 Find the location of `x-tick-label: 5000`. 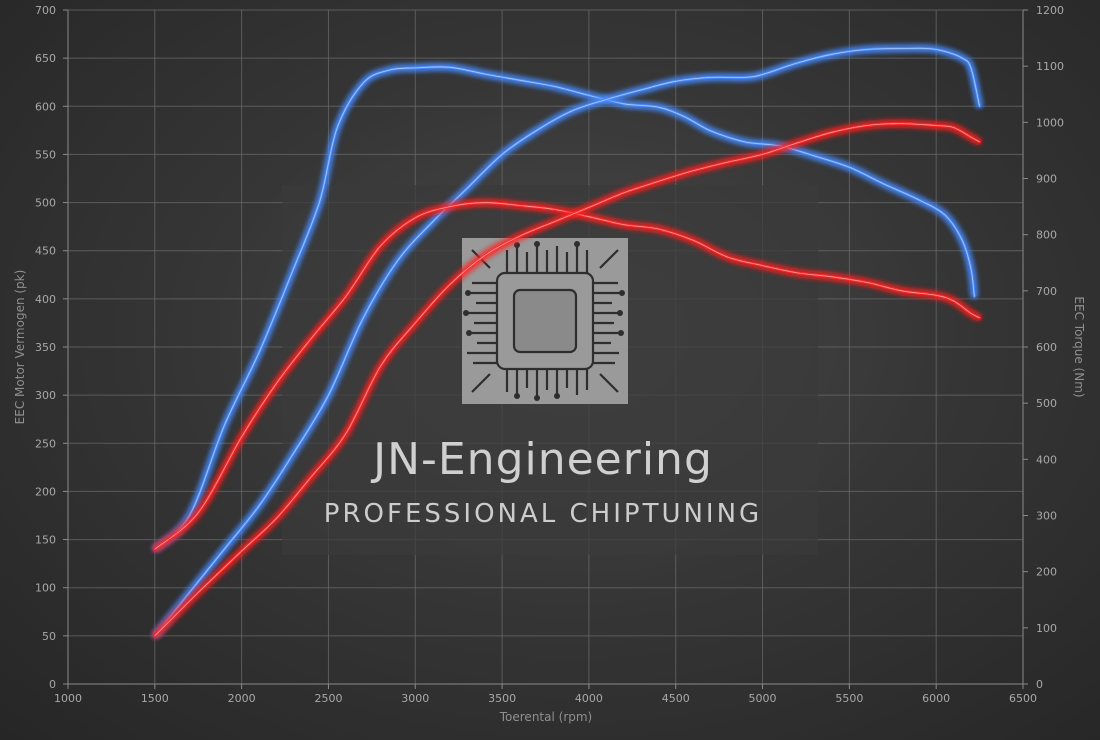

x-tick-label: 5000 is located at coordinates (763, 698).